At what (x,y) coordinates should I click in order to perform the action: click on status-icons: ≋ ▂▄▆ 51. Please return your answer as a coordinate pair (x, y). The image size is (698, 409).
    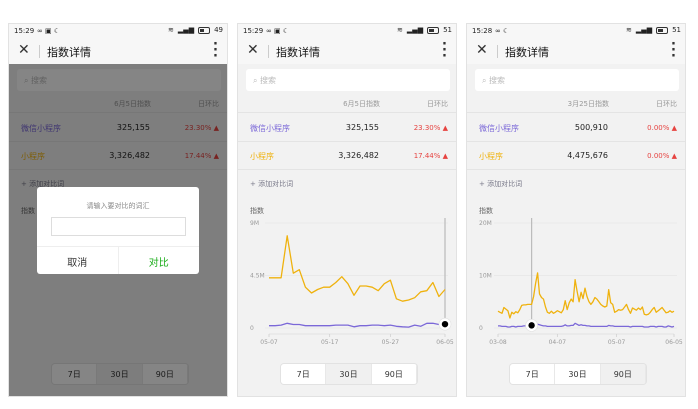
    Looking at the image, I should click on (653, 30).